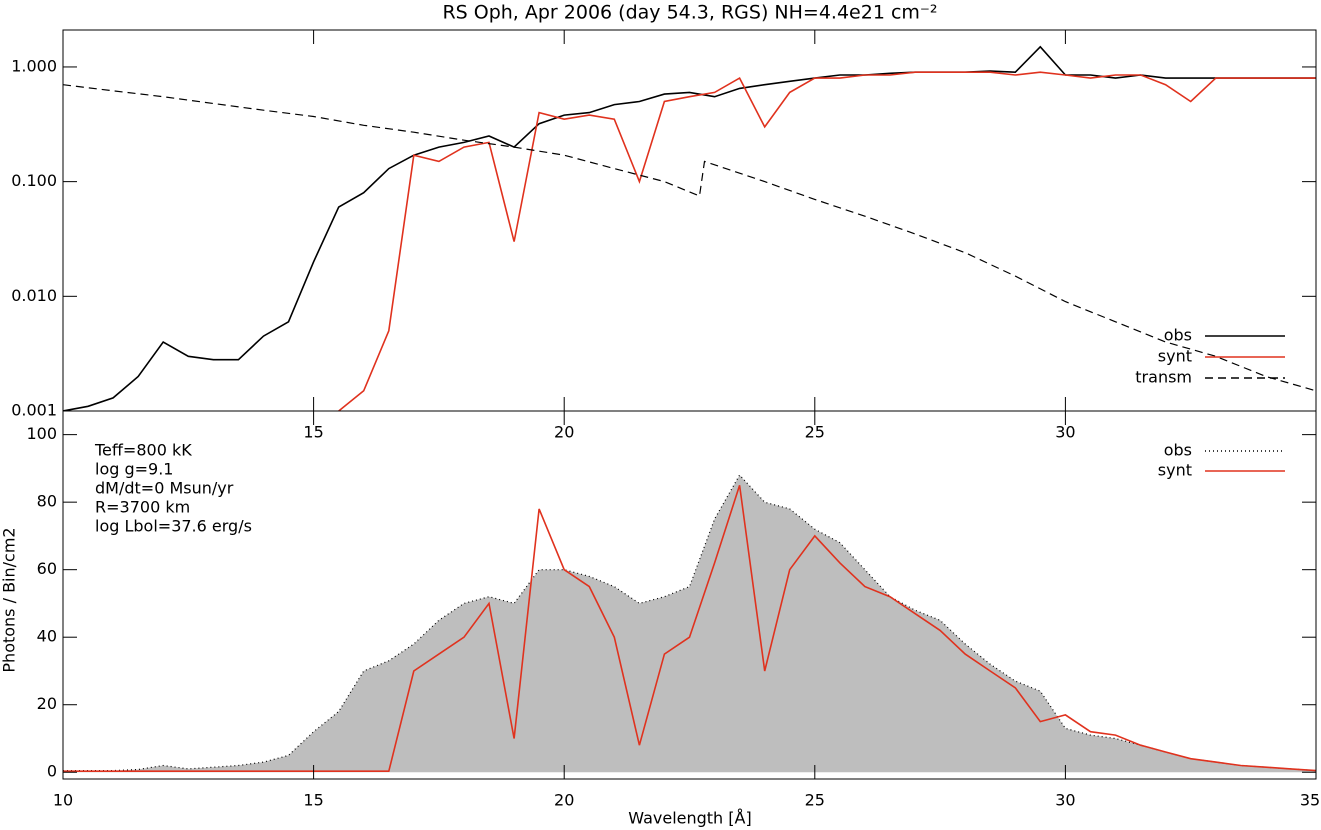  I want to click on annotation: Teff=800 kK, so click(143, 450).